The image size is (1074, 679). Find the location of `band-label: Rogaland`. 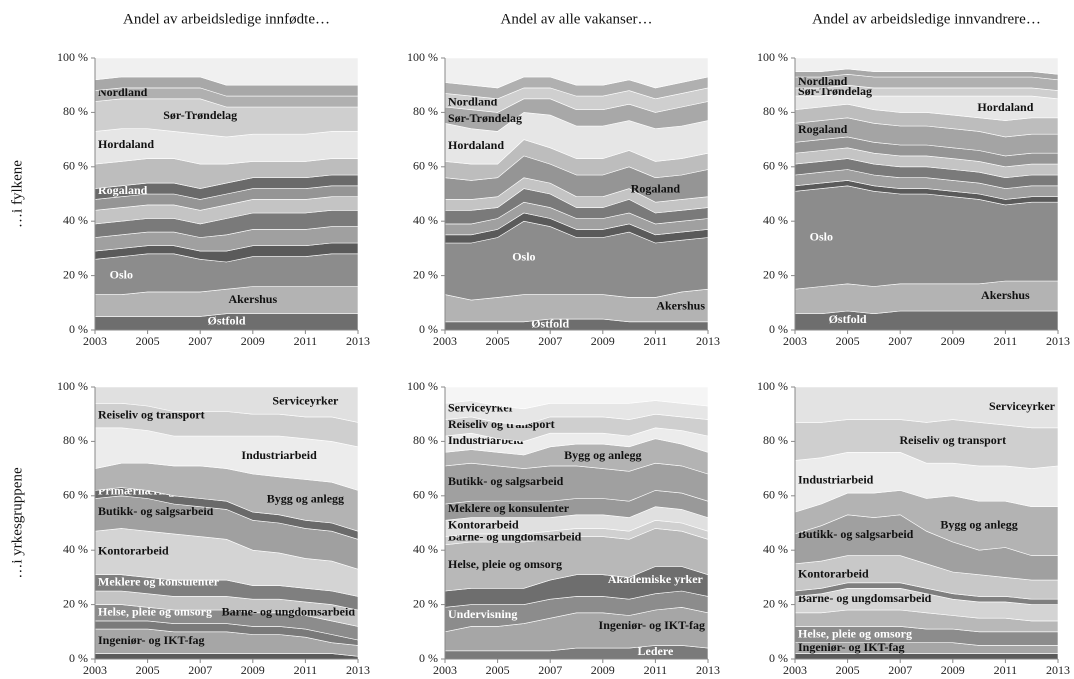

band-label: Rogaland is located at coordinates (823, 129).